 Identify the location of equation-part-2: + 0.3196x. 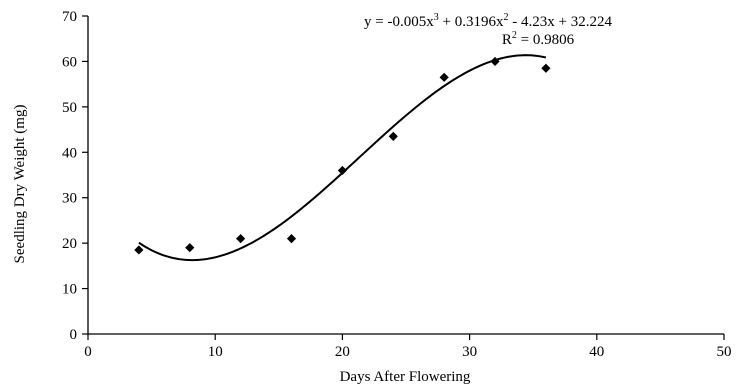
(471, 22).